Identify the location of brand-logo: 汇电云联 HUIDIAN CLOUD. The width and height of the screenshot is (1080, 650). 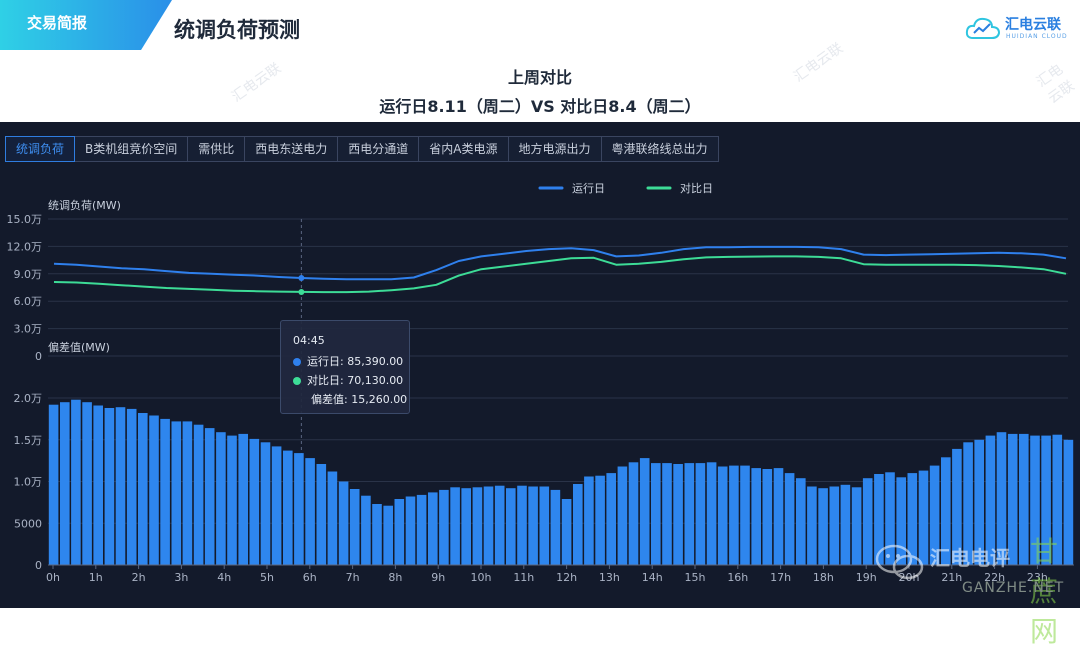
(1020, 28).